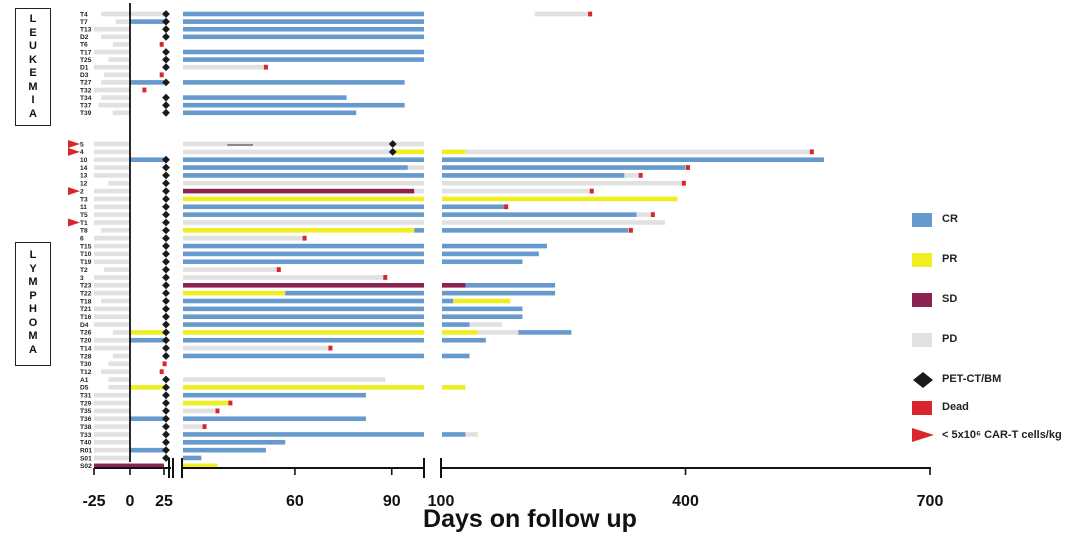 The image size is (1080, 542). Describe the element at coordinates (164, 364) in the screenshot. I see `dead-marker-T30` at that location.